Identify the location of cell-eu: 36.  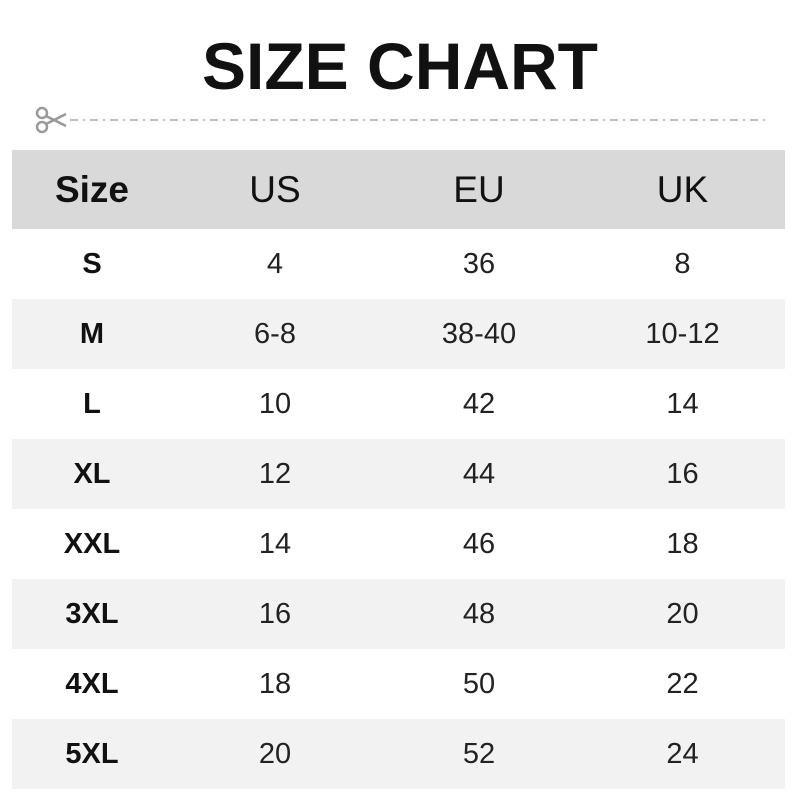
(479, 263).